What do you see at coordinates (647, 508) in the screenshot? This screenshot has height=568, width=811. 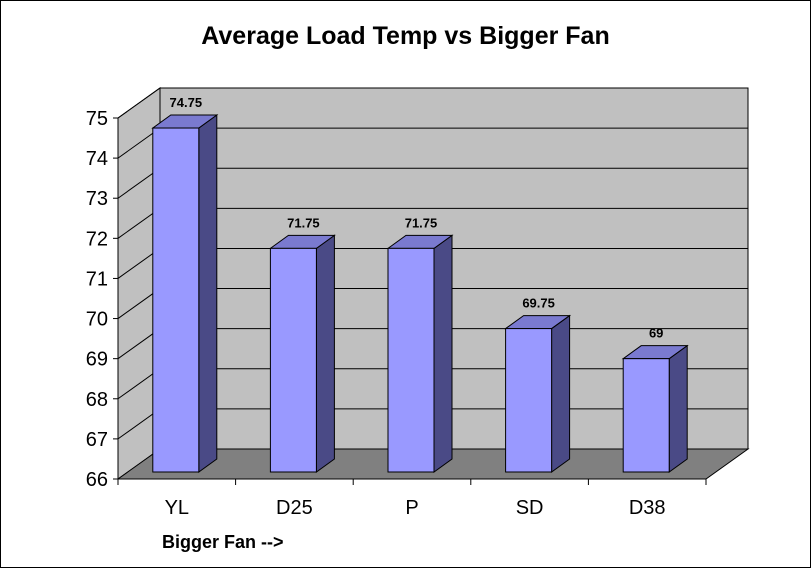 I see `x-tick-label: D38` at bounding box center [647, 508].